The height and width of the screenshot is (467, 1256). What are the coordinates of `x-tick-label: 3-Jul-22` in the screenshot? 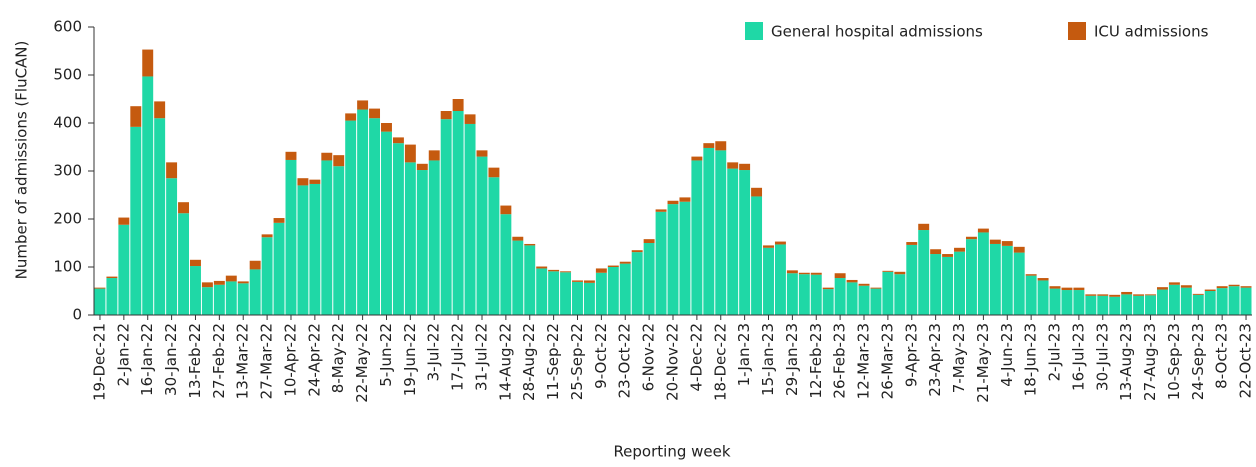 It's located at (434, 352).